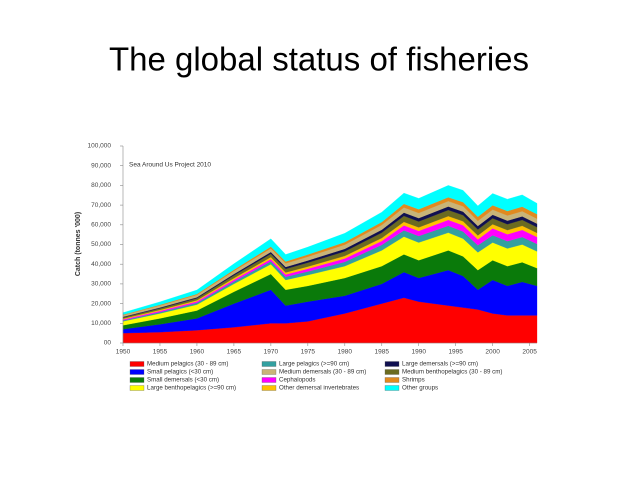 The width and height of the screenshot is (638, 479). Describe the element at coordinates (101, 323) in the screenshot. I see `y-tick-label: 10,000` at that location.